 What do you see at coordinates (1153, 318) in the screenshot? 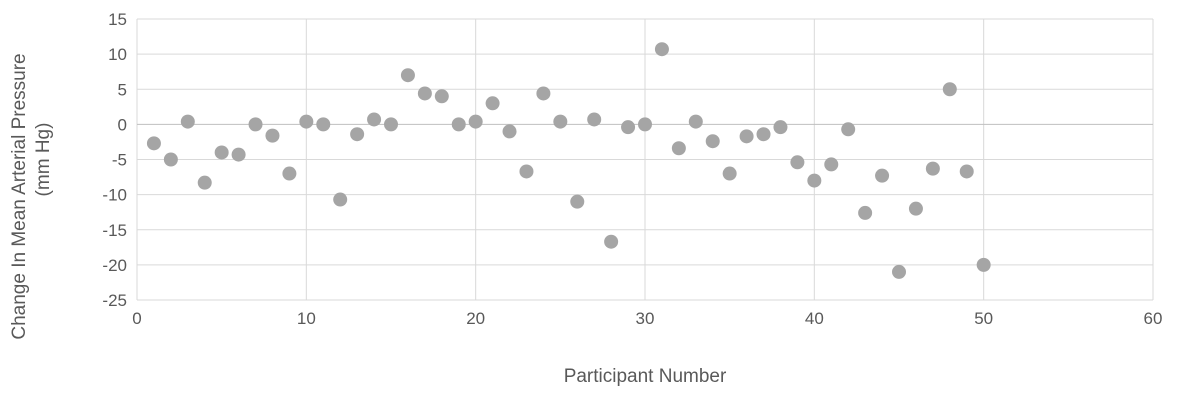
I see `x-tick-label: 60` at bounding box center [1153, 318].